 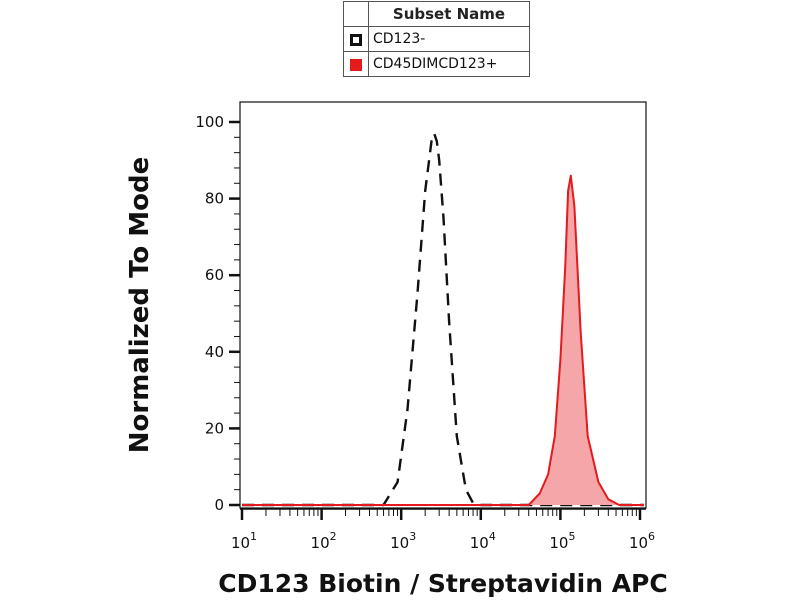 What do you see at coordinates (483, 541) in the screenshot?
I see `x-tick-label: 10⁴` at bounding box center [483, 541].